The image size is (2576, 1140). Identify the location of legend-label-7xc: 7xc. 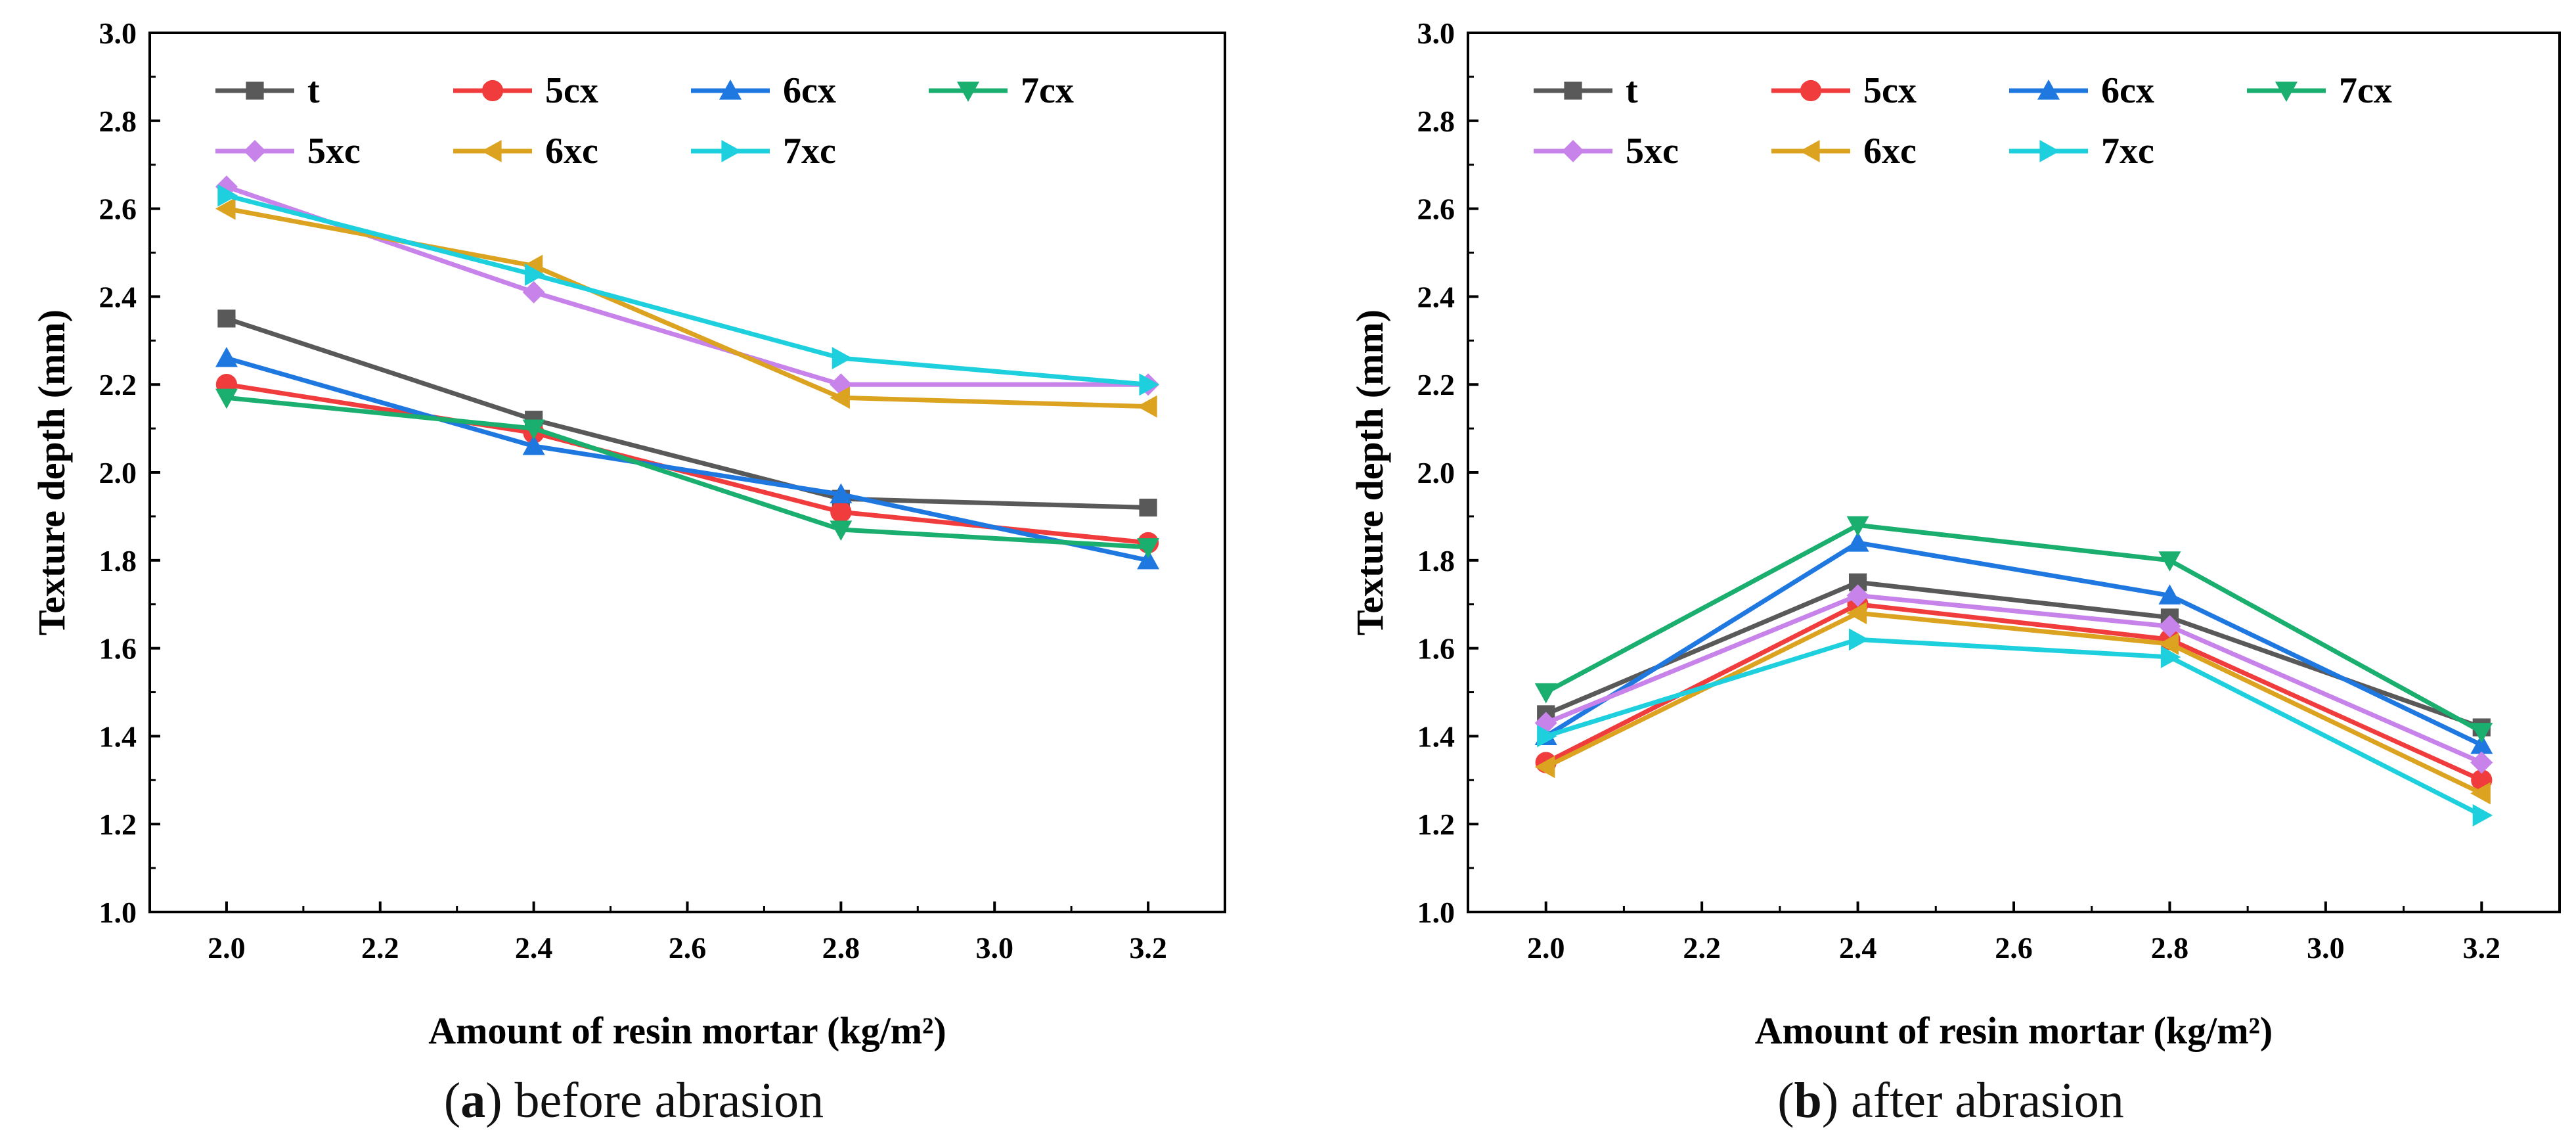
(2127, 151).